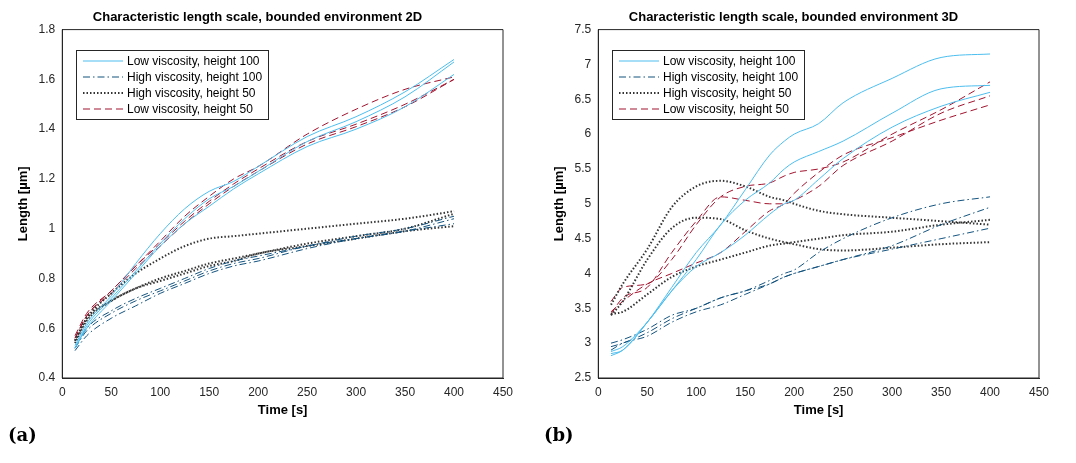 The width and height of the screenshot is (1076, 463). I want to click on y-tick-label: 0.6, so click(47, 327).